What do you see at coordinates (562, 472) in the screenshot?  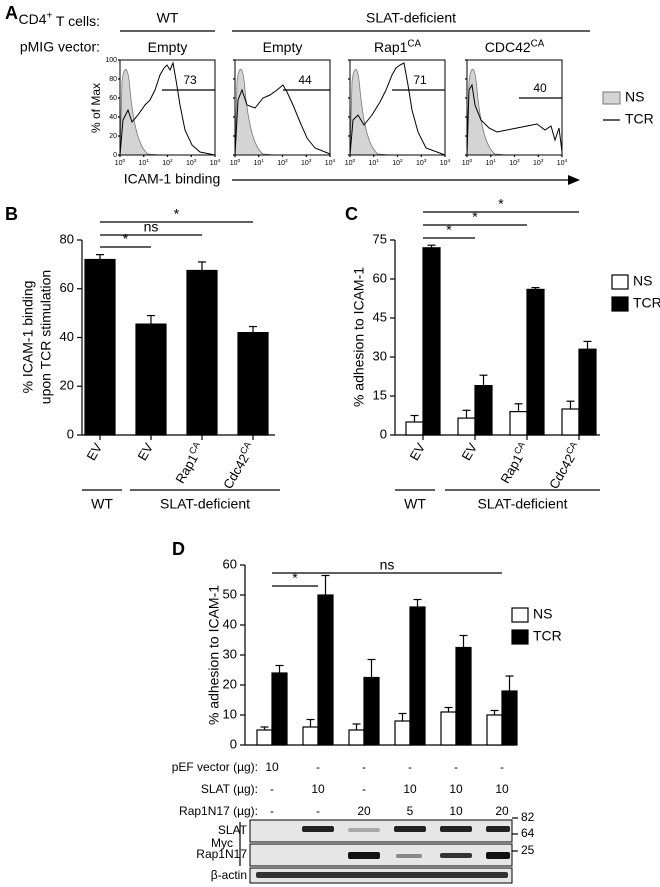 I see `label-text: Cdc42` at bounding box center [562, 472].